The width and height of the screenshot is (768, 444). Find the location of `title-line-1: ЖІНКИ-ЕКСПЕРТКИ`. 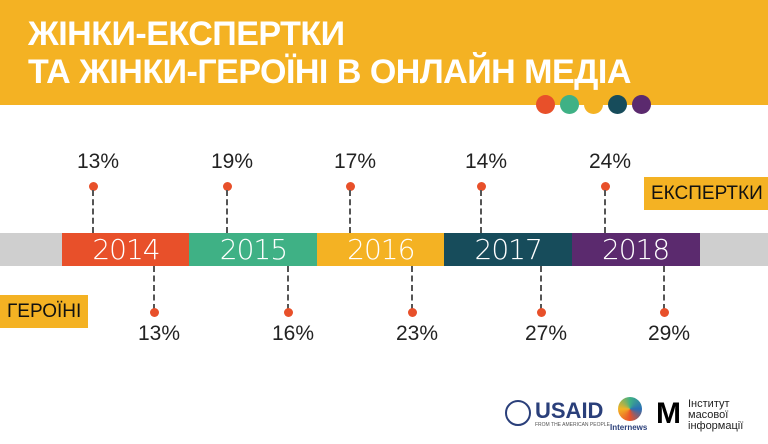

title-line-1: ЖІНКИ-ЕКСПЕРТКИ is located at coordinates (186, 34).